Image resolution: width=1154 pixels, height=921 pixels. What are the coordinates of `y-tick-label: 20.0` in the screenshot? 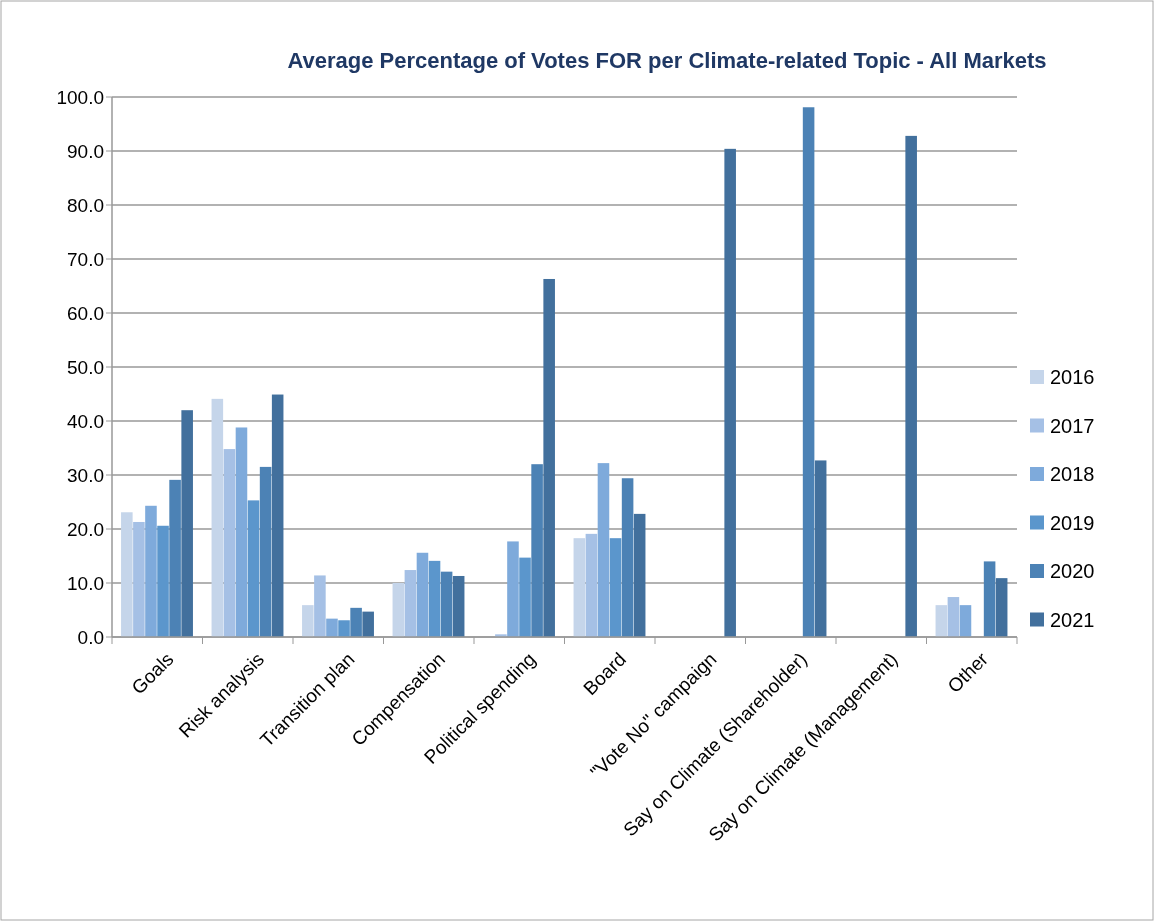 It's located at (85, 529).